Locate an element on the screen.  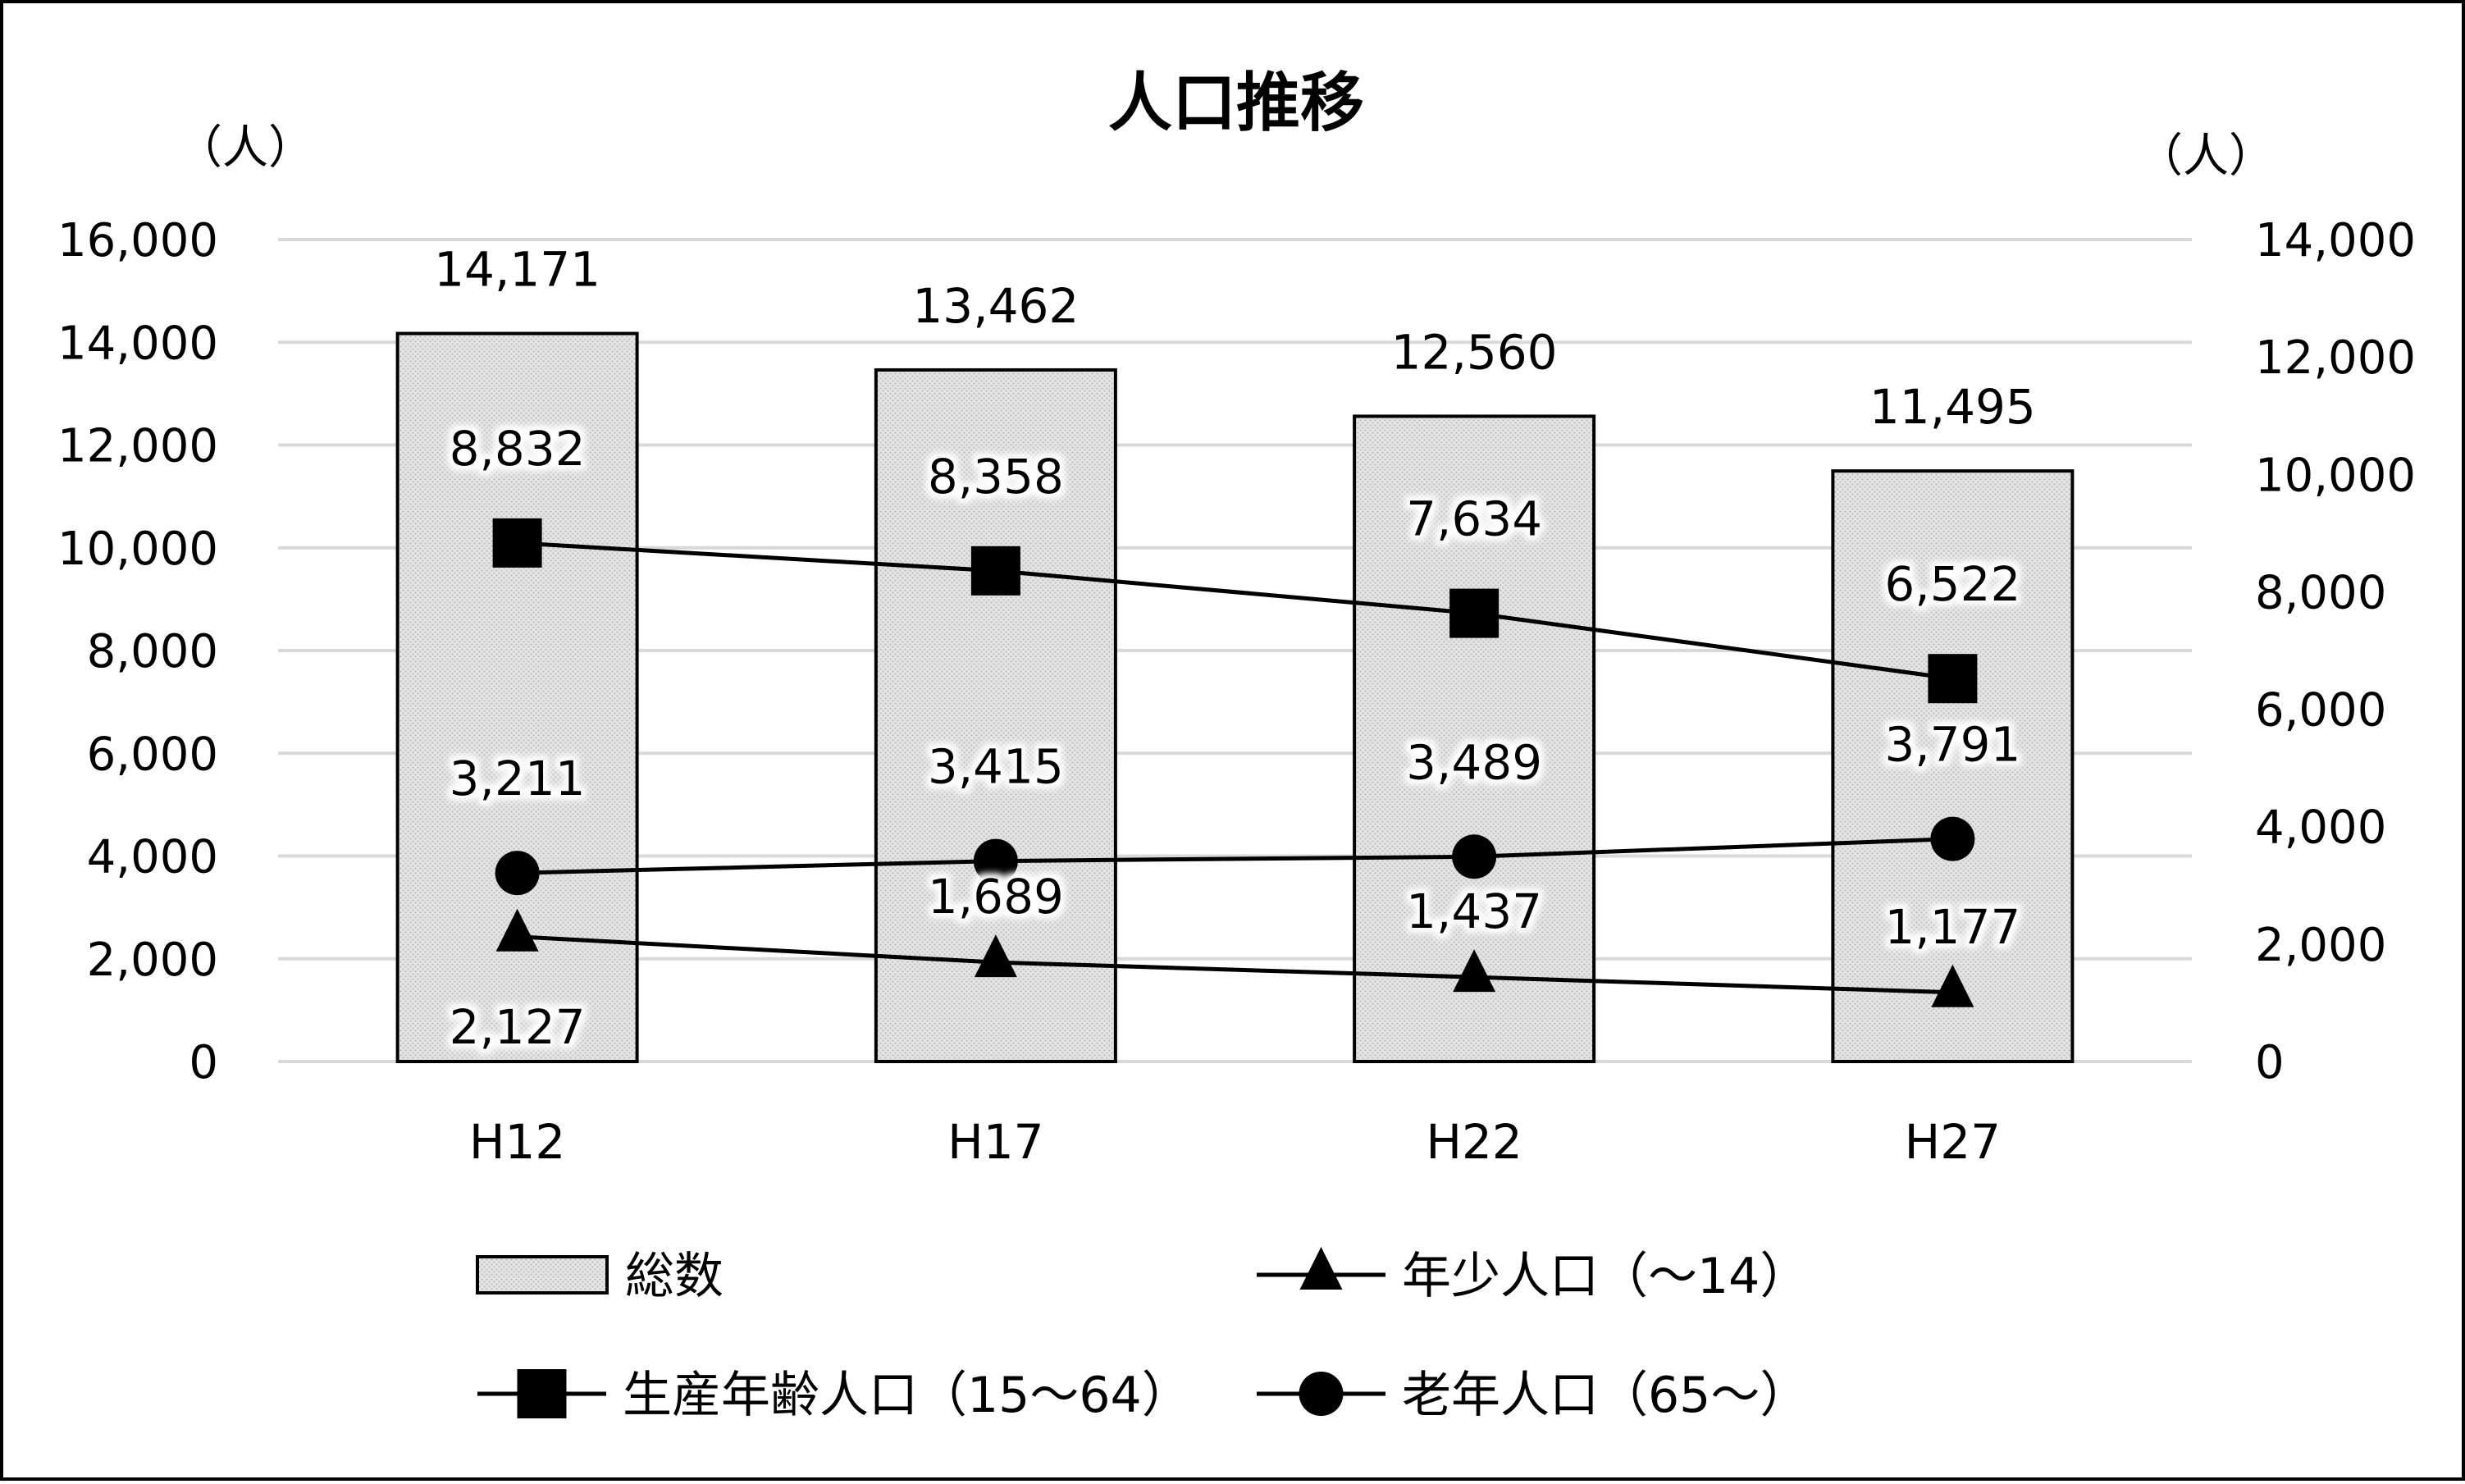
data-label-triangle: 1,437 is located at coordinates (1474, 912).